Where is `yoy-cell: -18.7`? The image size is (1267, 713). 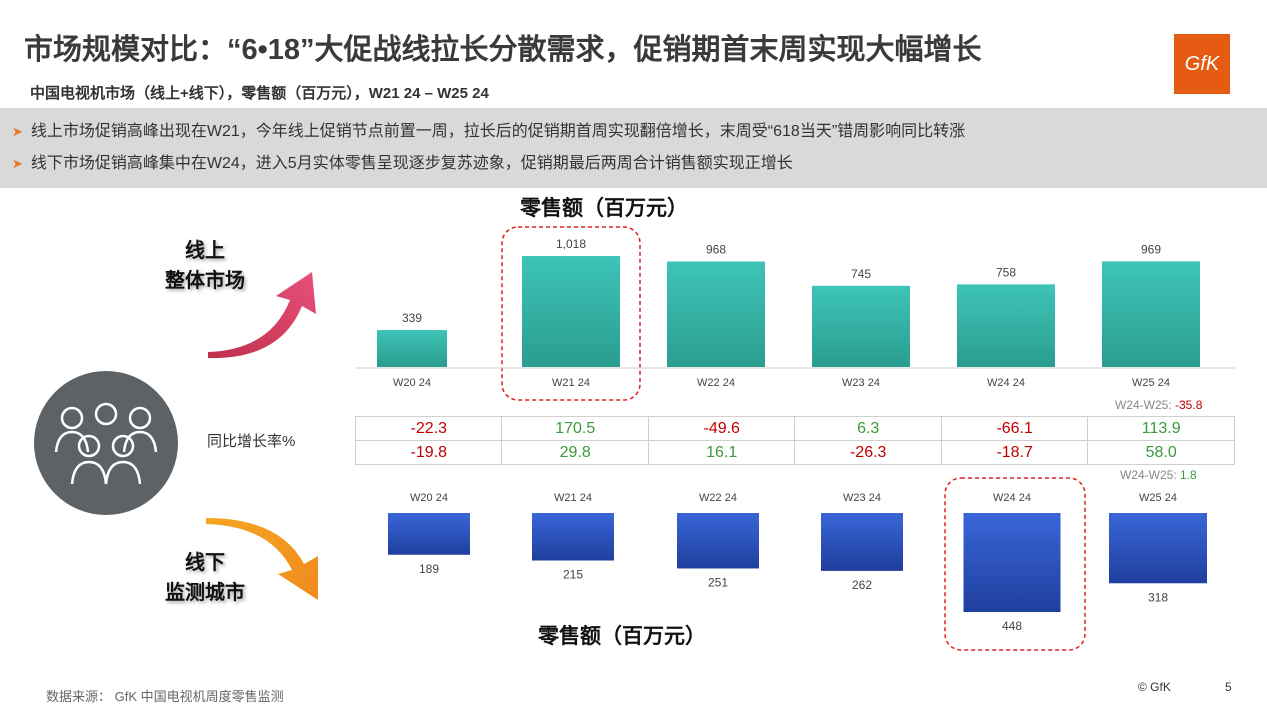
yoy-cell: -18.7 is located at coordinates (1014, 452).